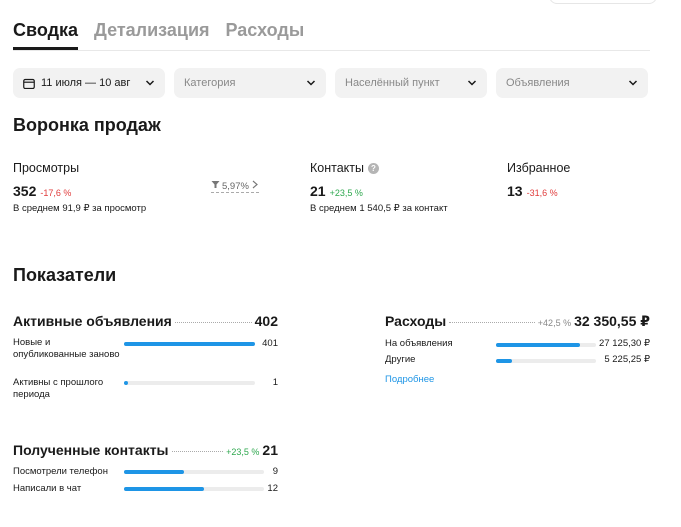  Describe the element at coordinates (275, 382) in the screenshot. I see `row-value: 1` at that location.